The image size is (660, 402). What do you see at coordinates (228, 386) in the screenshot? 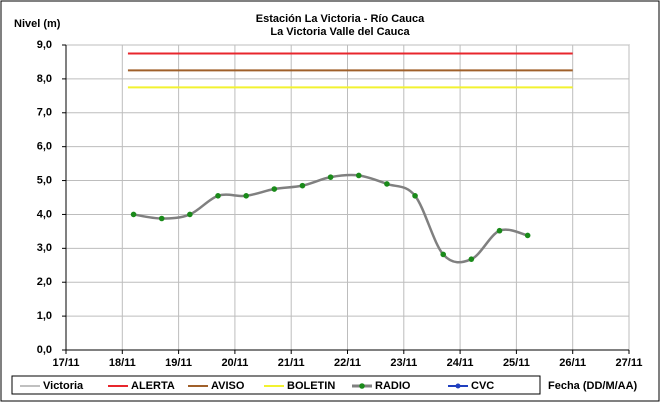
I see `legend-label: AVISO` at bounding box center [228, 386].